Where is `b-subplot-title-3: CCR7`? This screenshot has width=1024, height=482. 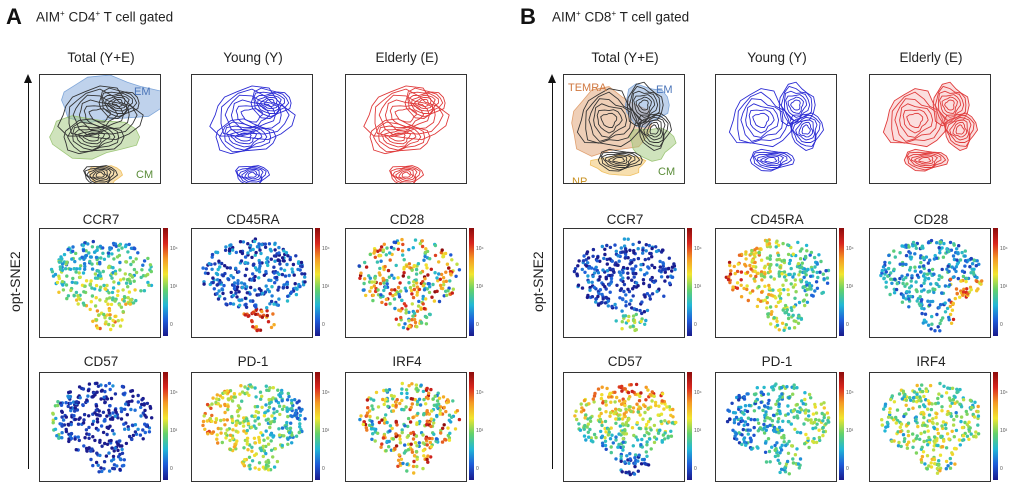 b-subplot-title-3: CCR7 is located at coordinates (625, 219).